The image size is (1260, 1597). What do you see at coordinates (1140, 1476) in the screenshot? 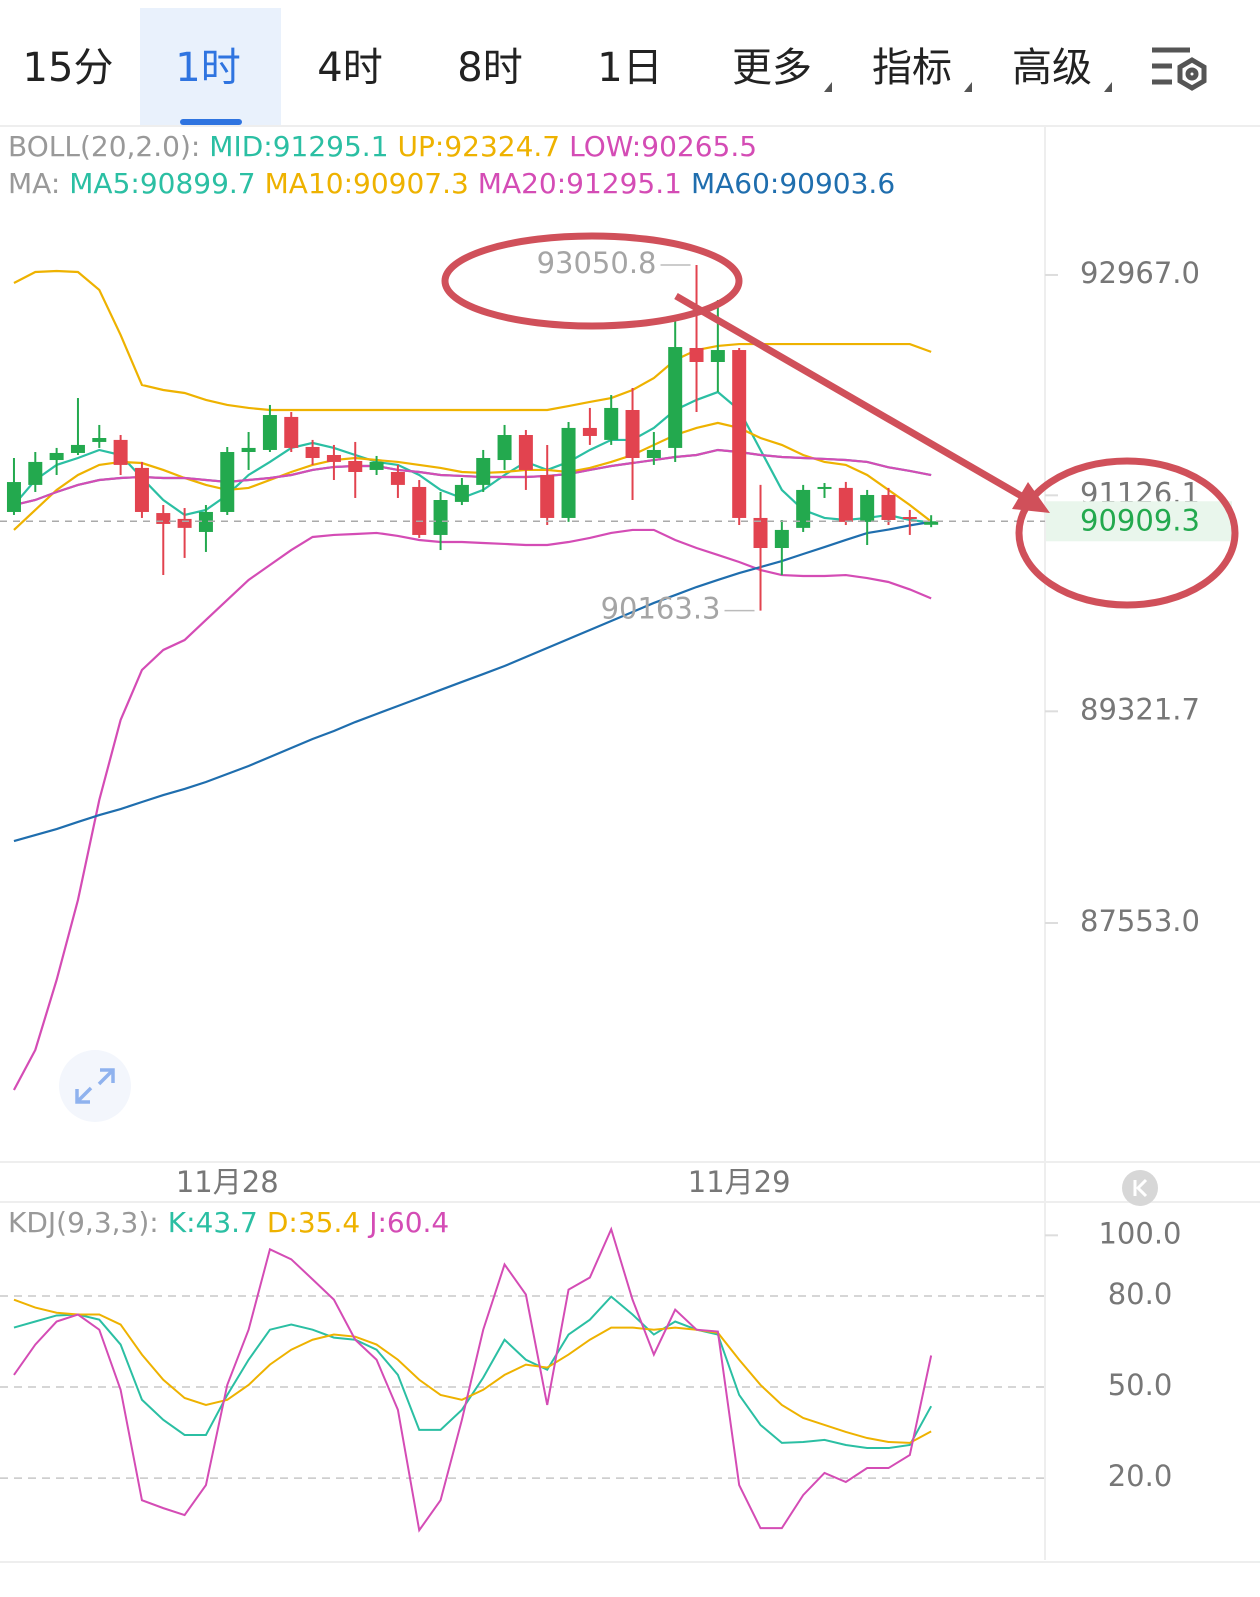
I see `y-tick-label: 20.0` at bounding box center [1140, 1476].